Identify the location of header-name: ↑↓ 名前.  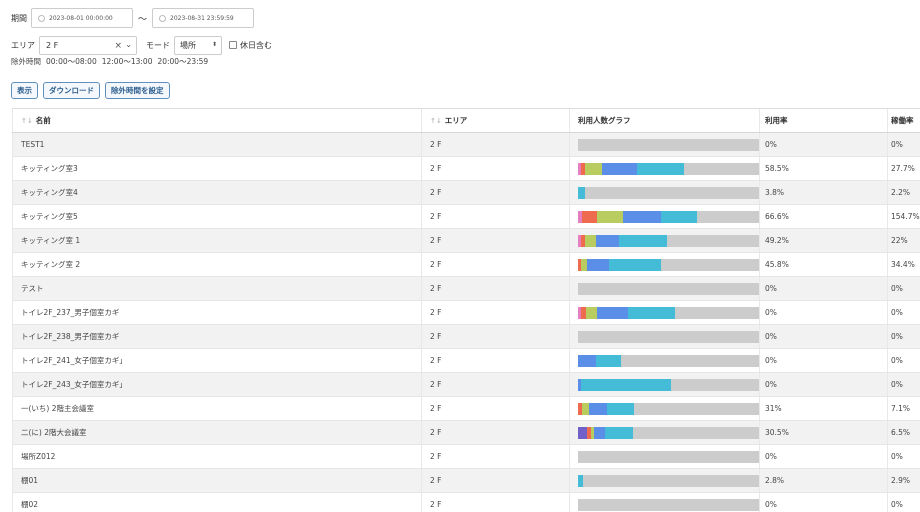
(216, 120).